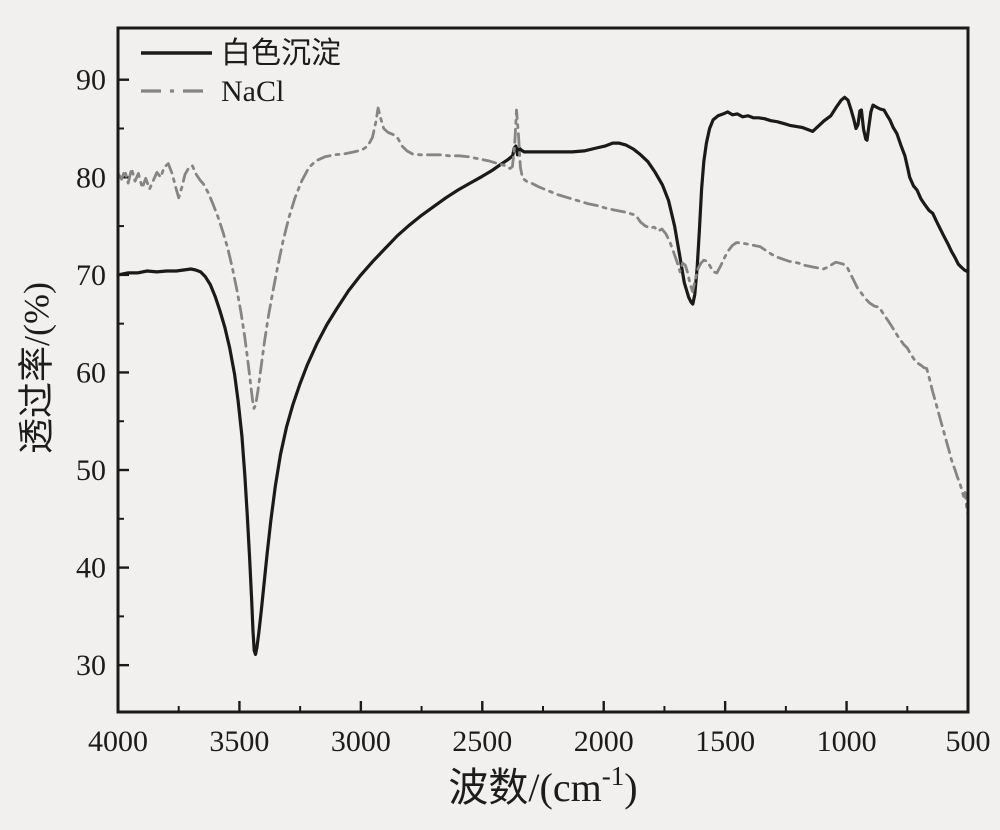 This screenshot has width=1000, height=830. I want to click on x-tick-label: 1500, so click(725, 741).